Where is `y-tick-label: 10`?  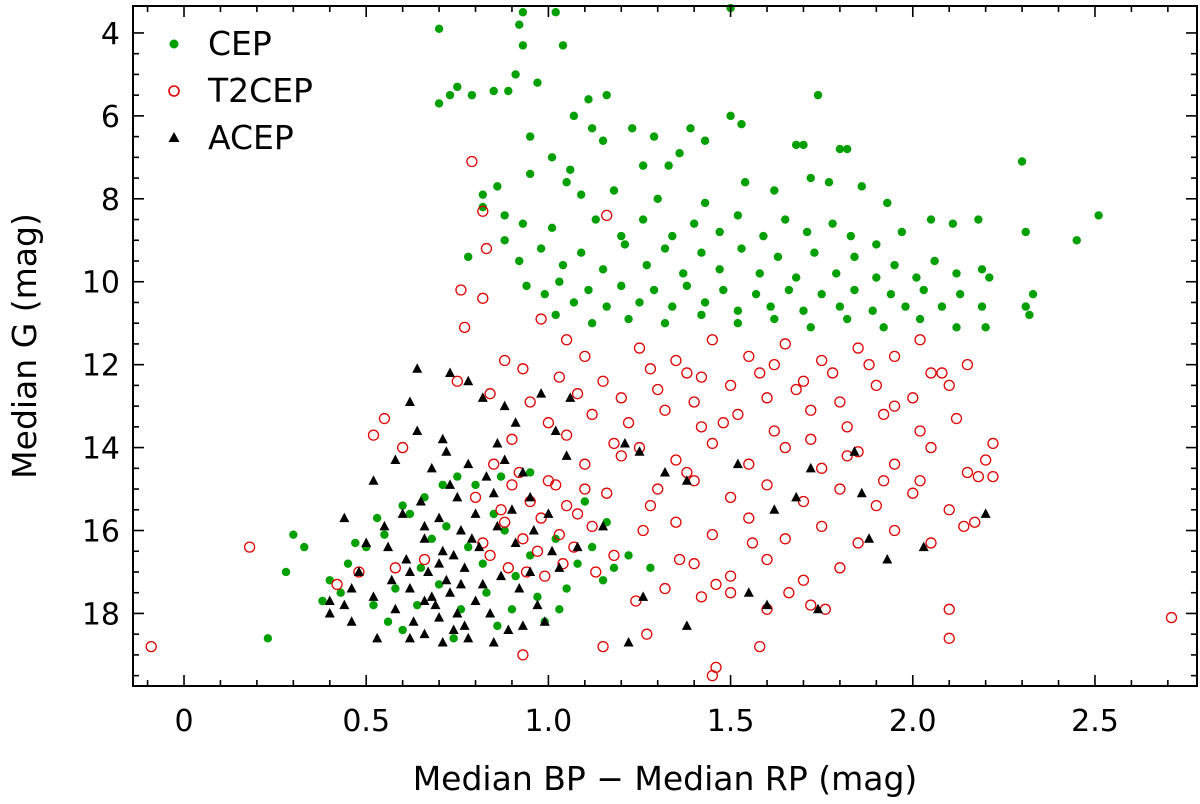
y-tick-label: 10 is located at coordinates (101, 283).